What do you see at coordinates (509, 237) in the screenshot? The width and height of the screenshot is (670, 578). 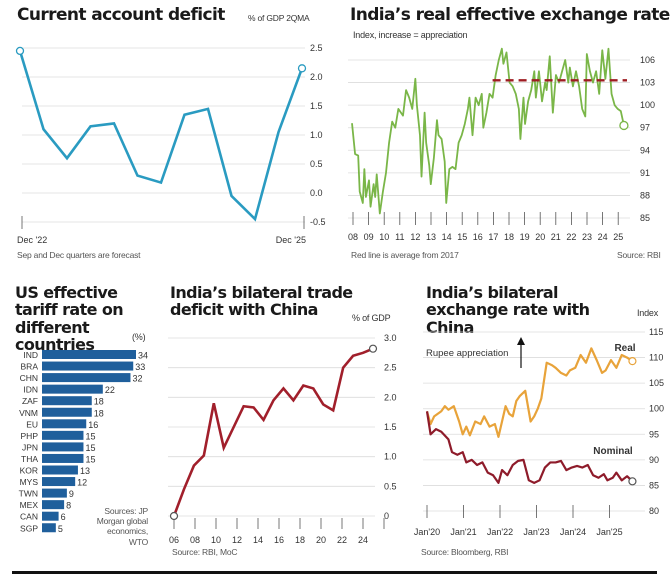 I see `reer-x-tick-label: 18` at bounding box center [509, 237].